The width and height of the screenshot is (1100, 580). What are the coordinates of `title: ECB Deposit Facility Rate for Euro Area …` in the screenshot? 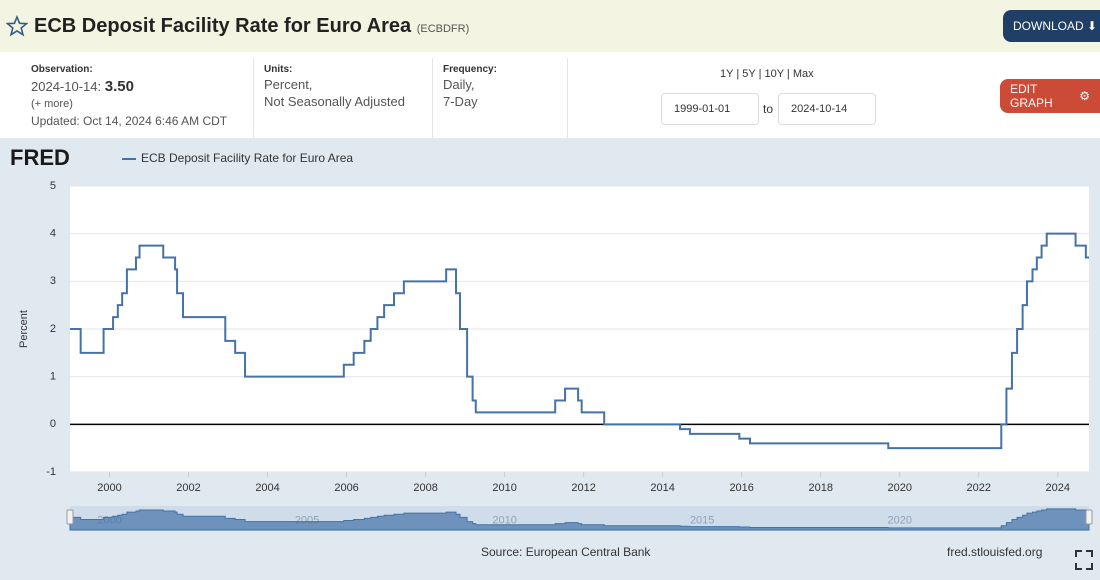 It's located at (251, 26).